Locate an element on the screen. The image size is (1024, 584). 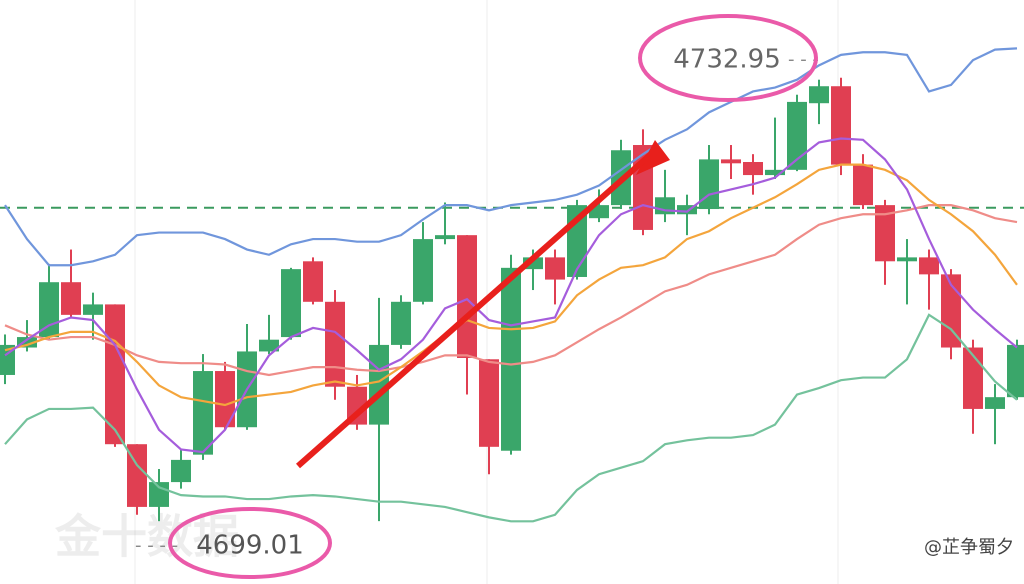
low-label: 4699.01 is located at coordinates (250, 546).